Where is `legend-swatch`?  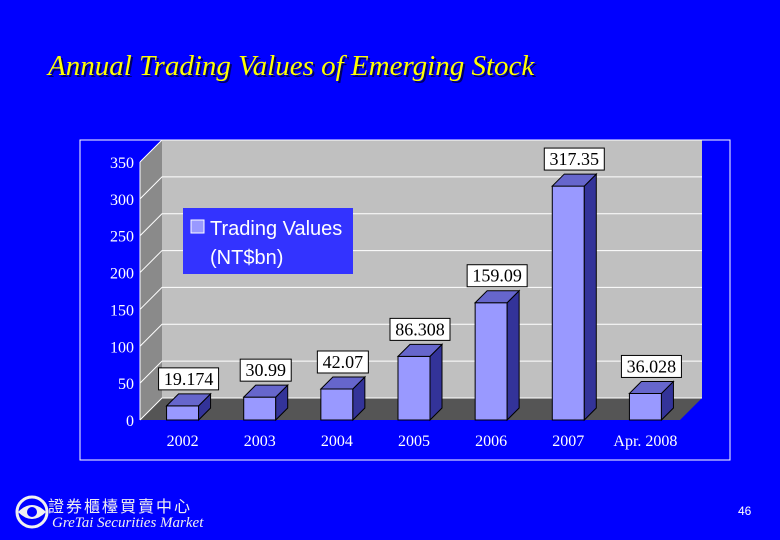
legend-swatch is located at coordinates (197, 226).